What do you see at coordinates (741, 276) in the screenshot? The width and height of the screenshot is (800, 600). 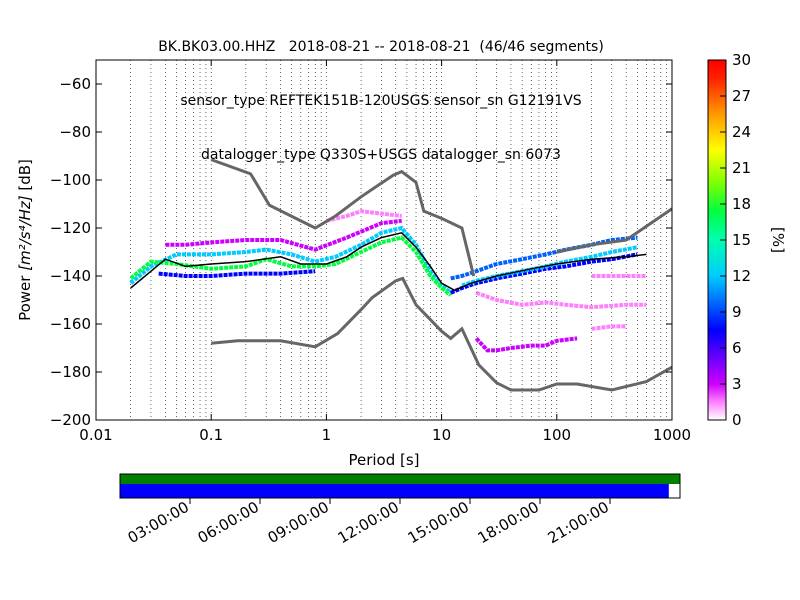 I see `colorbar-tick-label: 12` at bounding box center [741, 276].